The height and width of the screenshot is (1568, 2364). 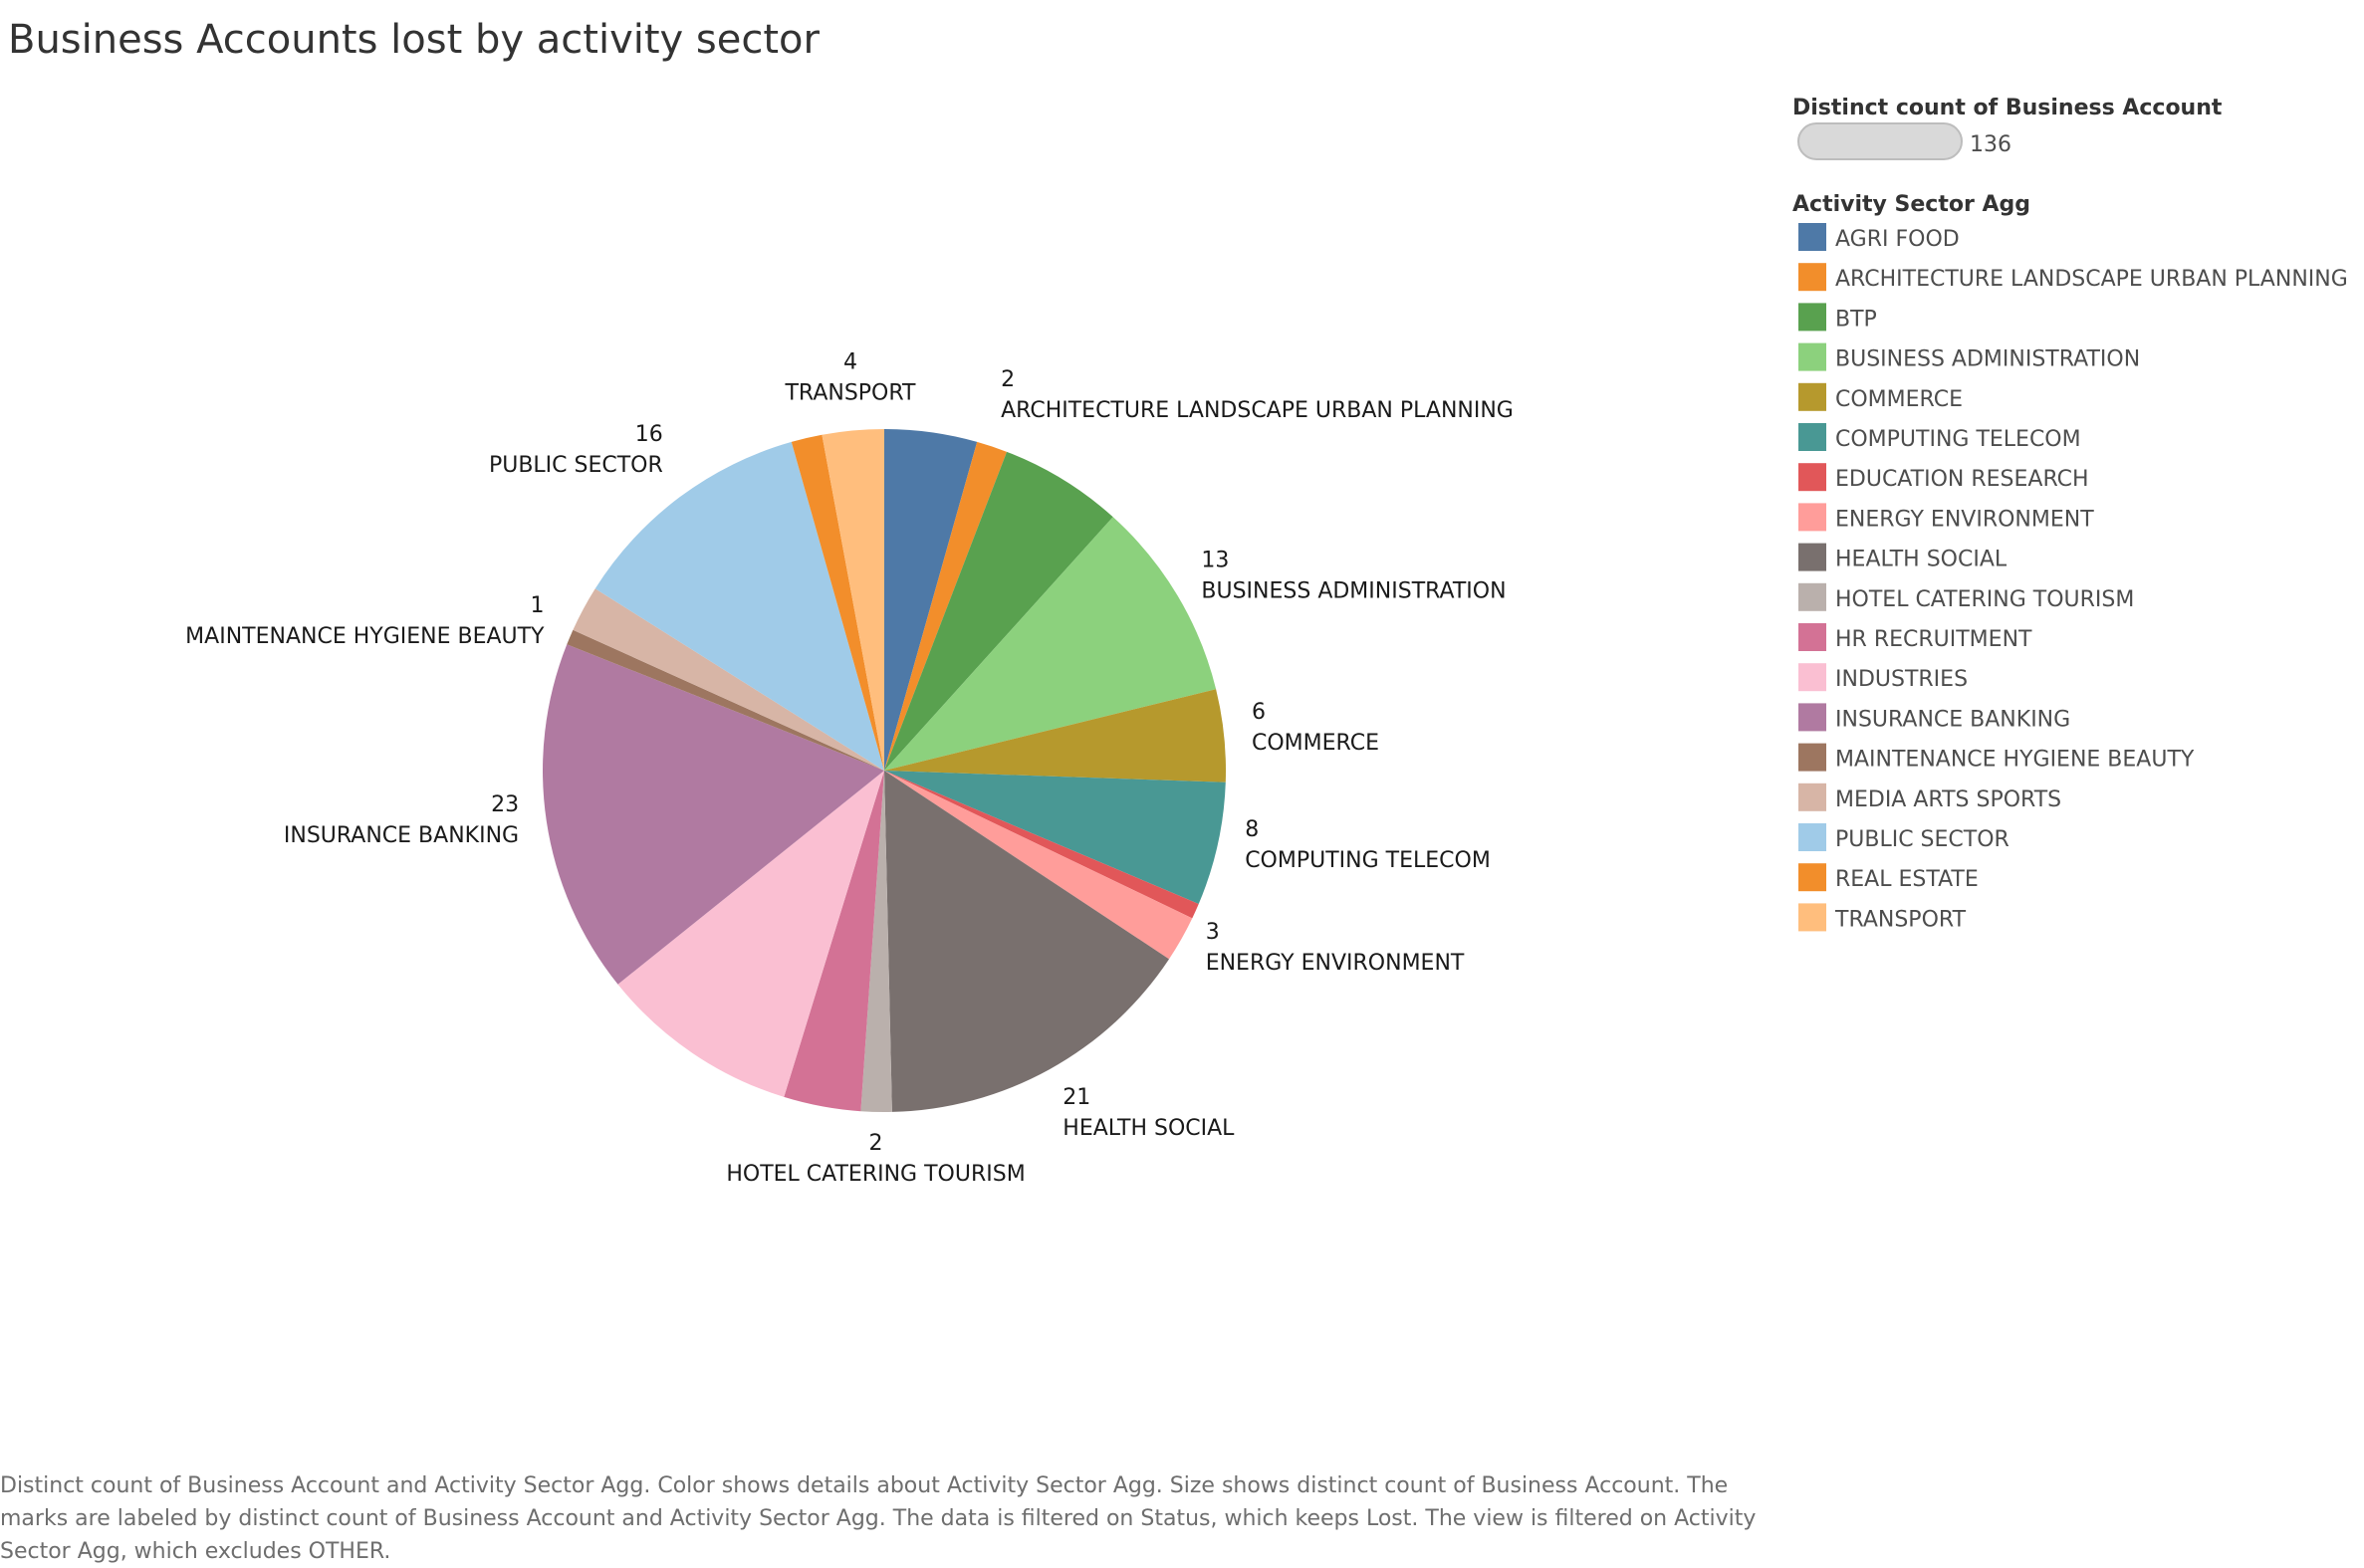 I want to click on pie-category-label: HOTEL CATERING TOURISM, so click(x=875, y=1174).